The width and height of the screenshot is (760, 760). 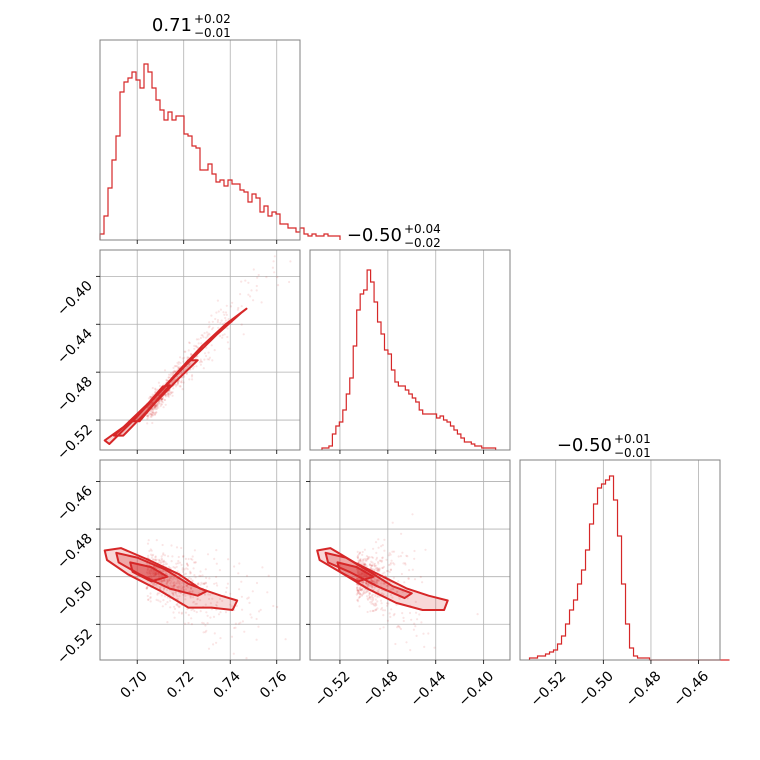 What do you see at coordinates (410, 350) in the screenshot?
I see `hist1-frame` at bounding box center [410, 350].